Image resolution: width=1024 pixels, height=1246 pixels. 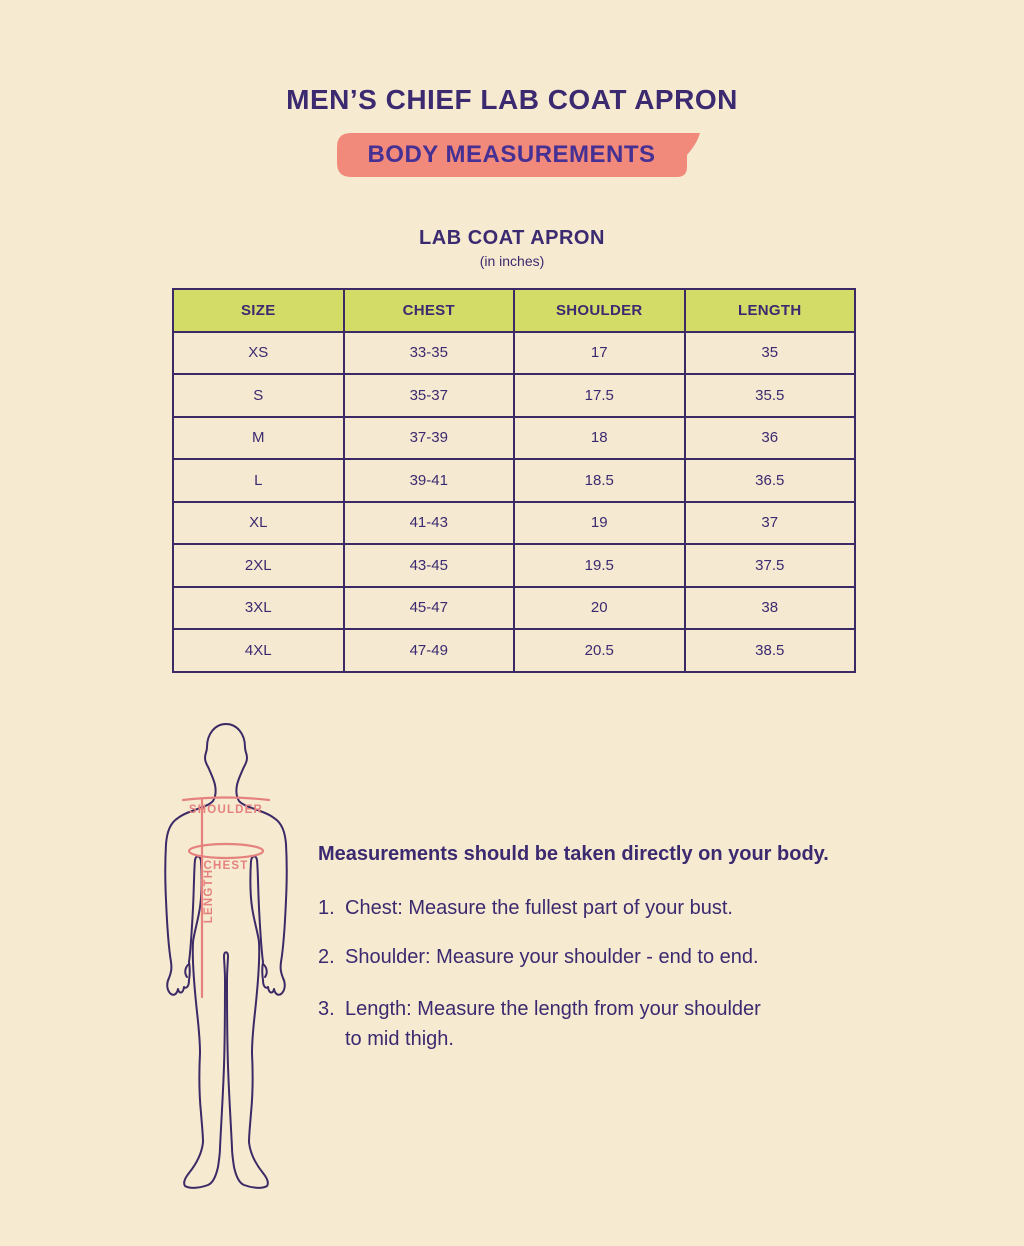 I want to click on body-outline, so click(x=226, y=956).